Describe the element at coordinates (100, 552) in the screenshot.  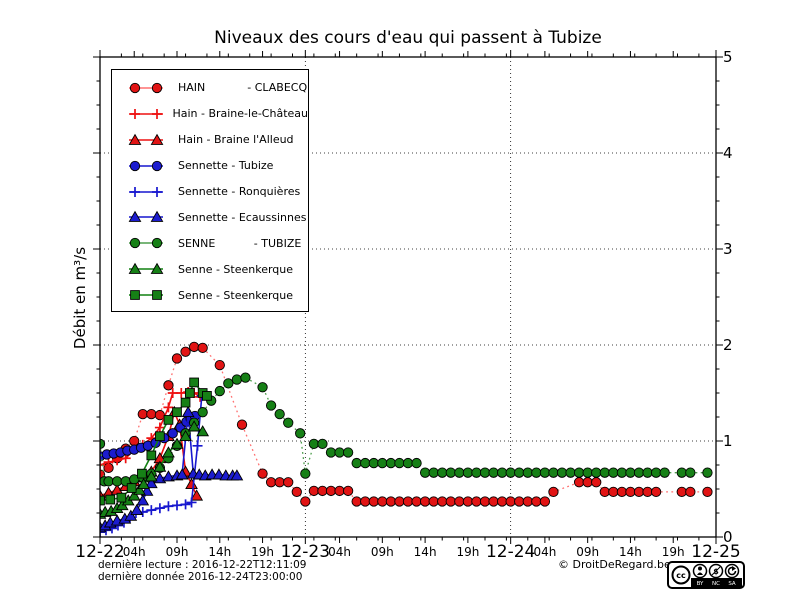
I see `x-tick-day-label: 12-22` at that location.